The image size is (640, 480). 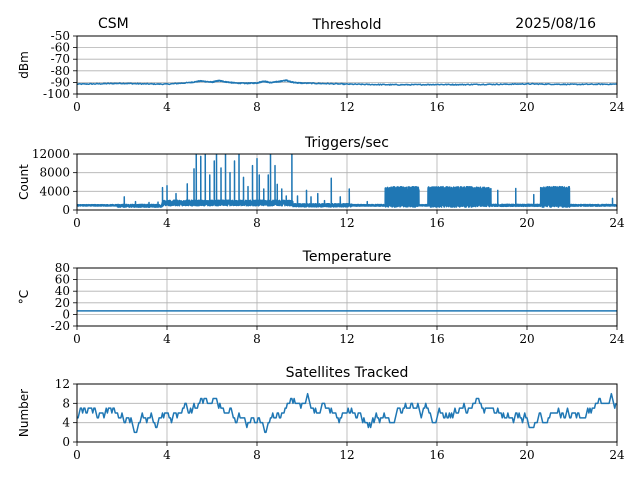 What do you see at coordinates (113, 24) in the screenshot?
I see `header-left: CSM` at bounding box center [113, 24].